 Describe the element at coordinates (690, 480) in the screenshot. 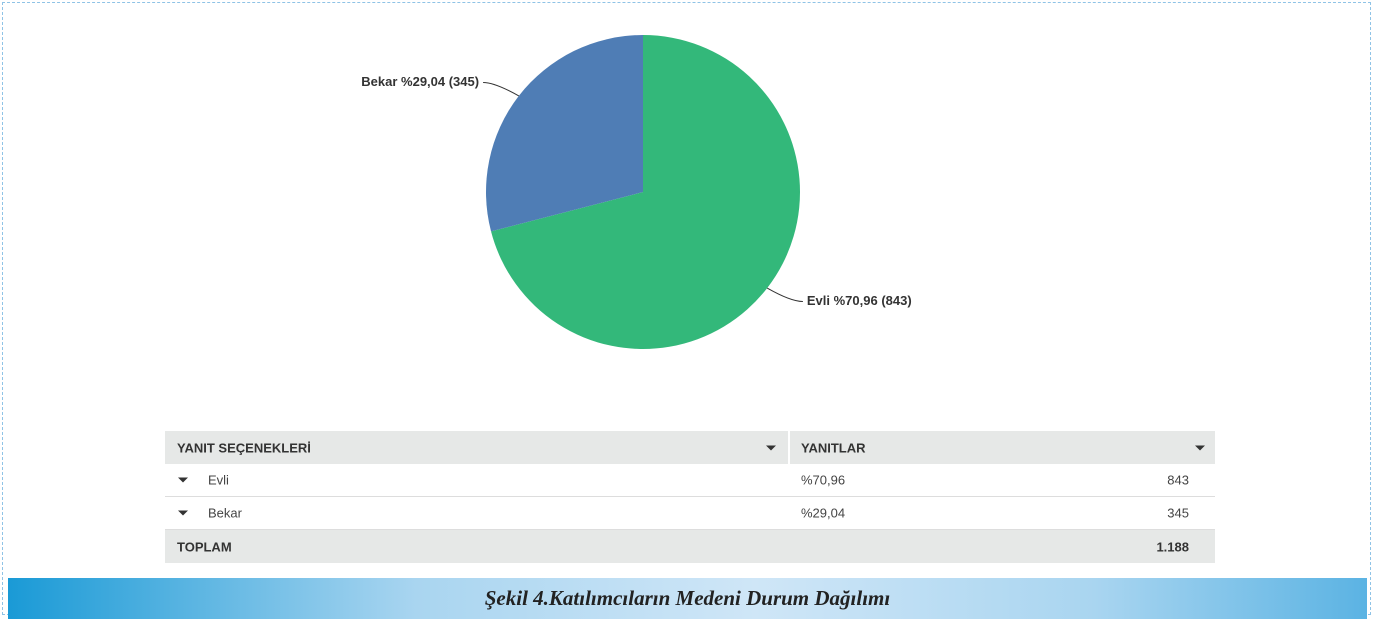

I see `row: Evli %70,96 843` at that location.